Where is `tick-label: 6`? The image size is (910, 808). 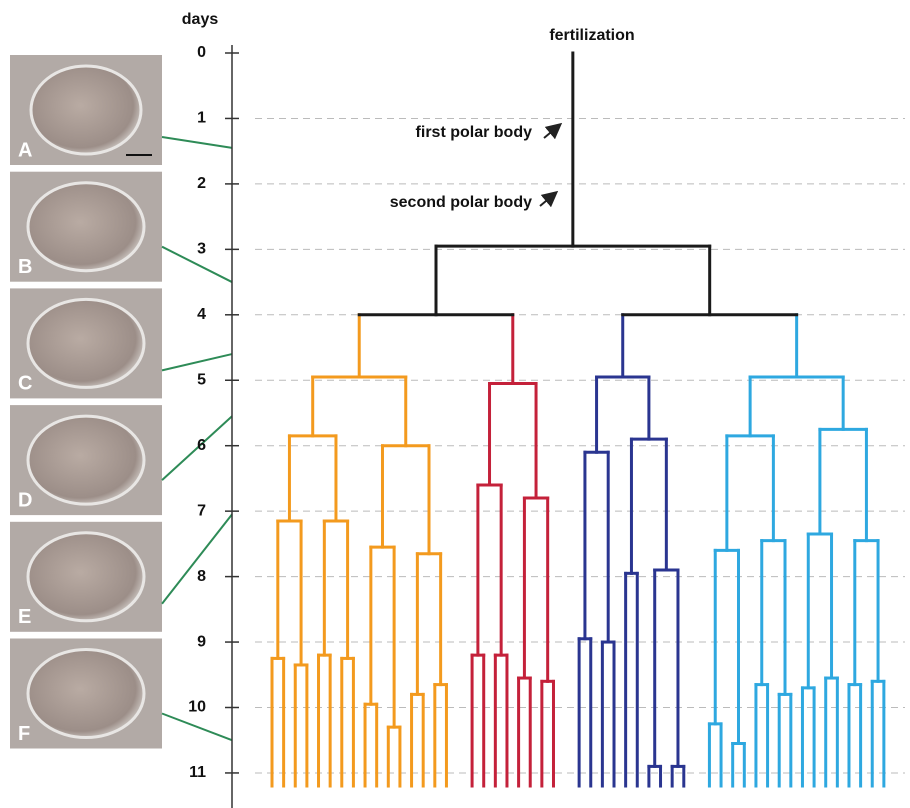 tick-label: 6 is located at coordinates (201, 445).